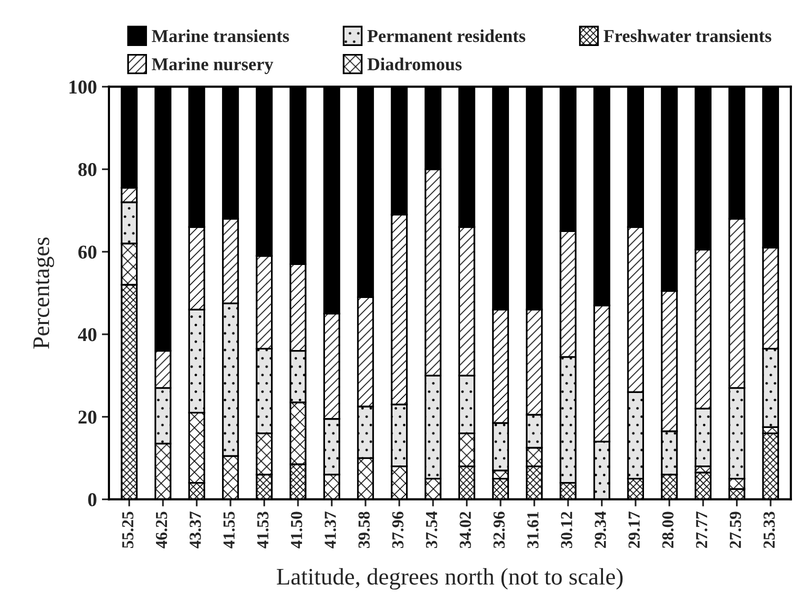 This screenshot has height=598, width=807. Describe the element at coordinates (449, 579) in the screenshot. I see `x-axis-title: Latitude, degrees north (not to scale)` at that location.